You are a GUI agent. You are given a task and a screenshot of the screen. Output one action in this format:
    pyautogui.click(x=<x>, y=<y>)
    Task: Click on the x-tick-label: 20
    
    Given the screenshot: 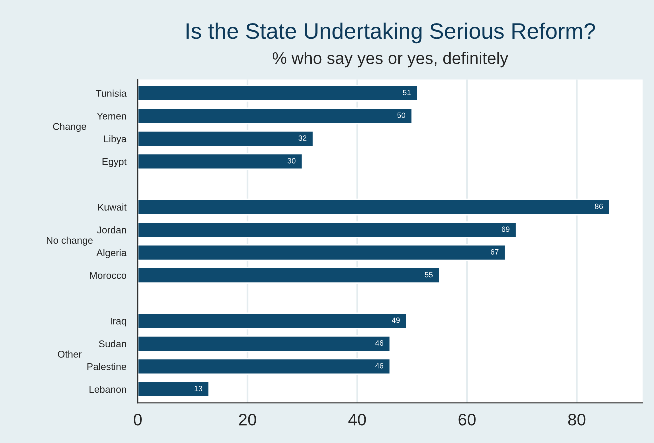 What is the action you would take?
    pyautogui.click(x=247, y=420)
    